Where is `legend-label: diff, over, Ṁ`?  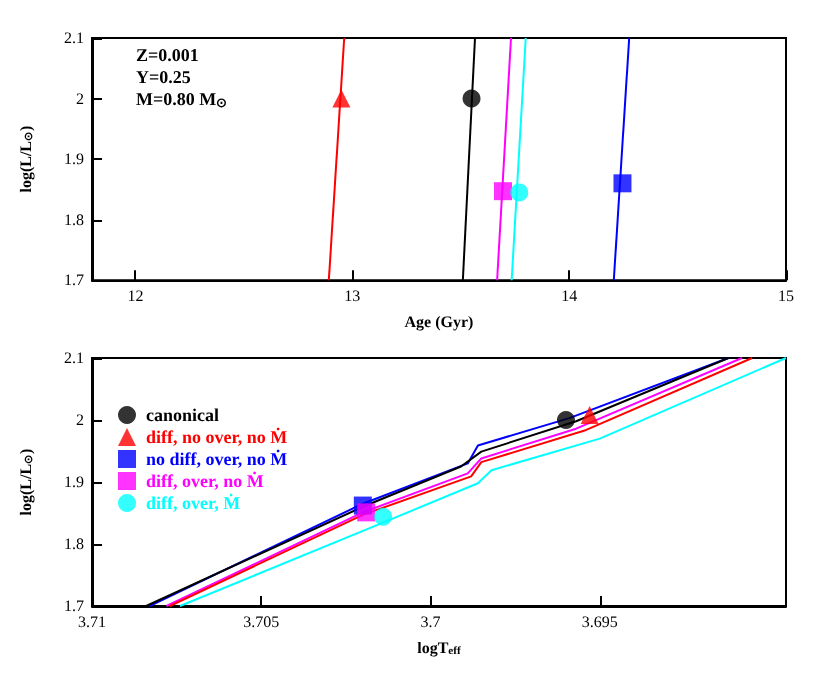 legend-label: diff, over, Ṁ is located at coordinates (194, 503).